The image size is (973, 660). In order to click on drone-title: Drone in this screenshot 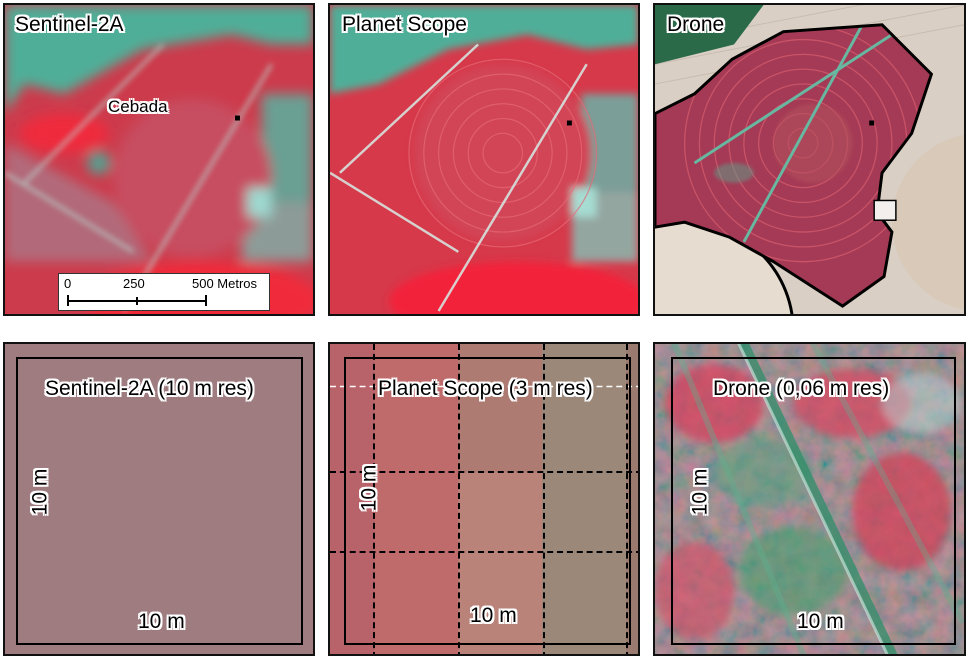, I will do `click(696, 24)`.